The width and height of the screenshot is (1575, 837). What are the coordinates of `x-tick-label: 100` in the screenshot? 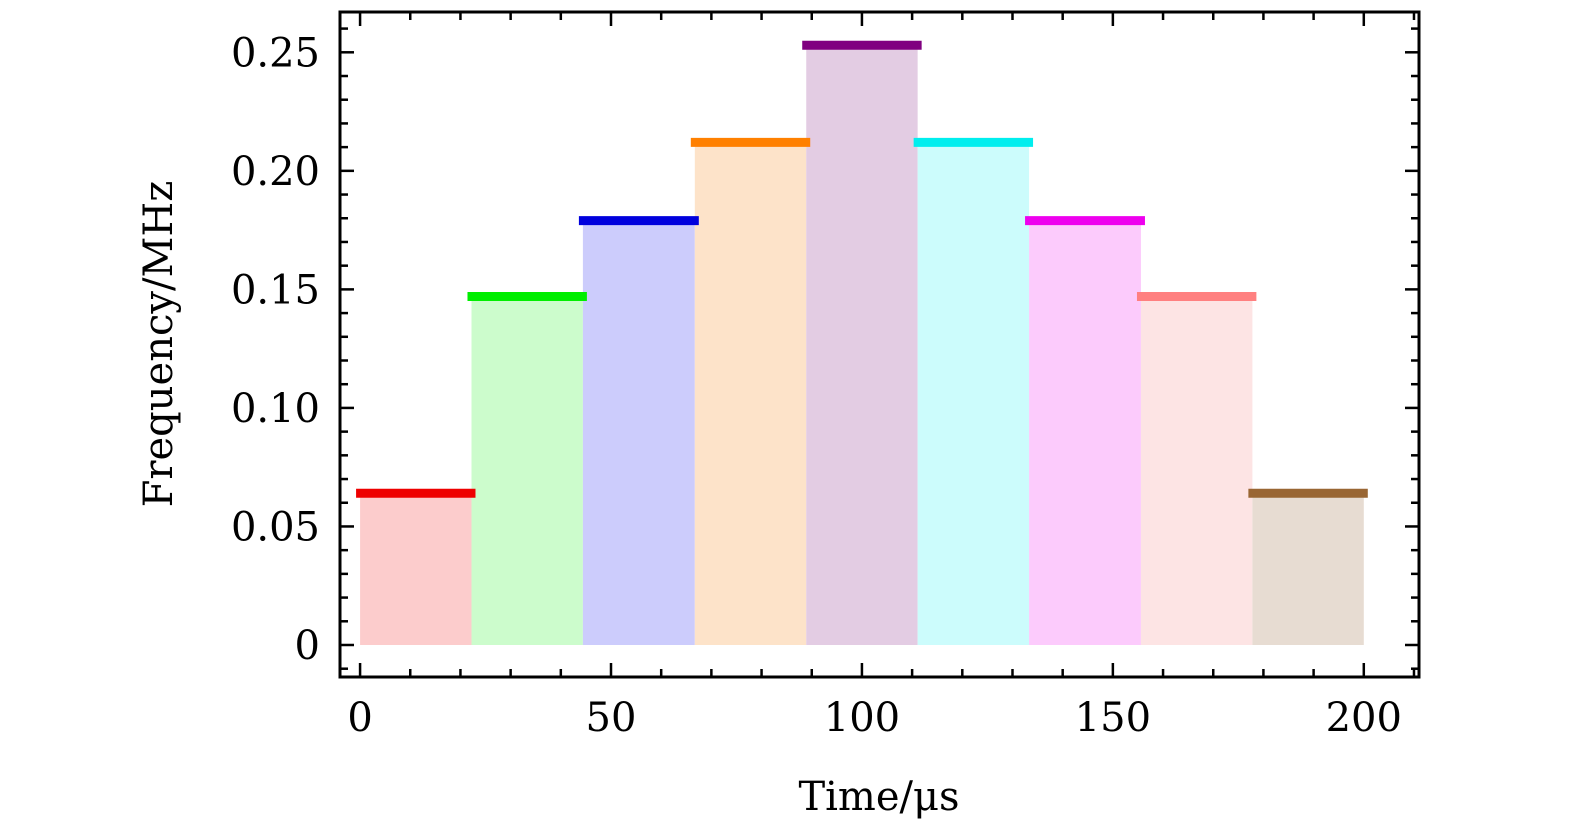 It's located at (862, 718).